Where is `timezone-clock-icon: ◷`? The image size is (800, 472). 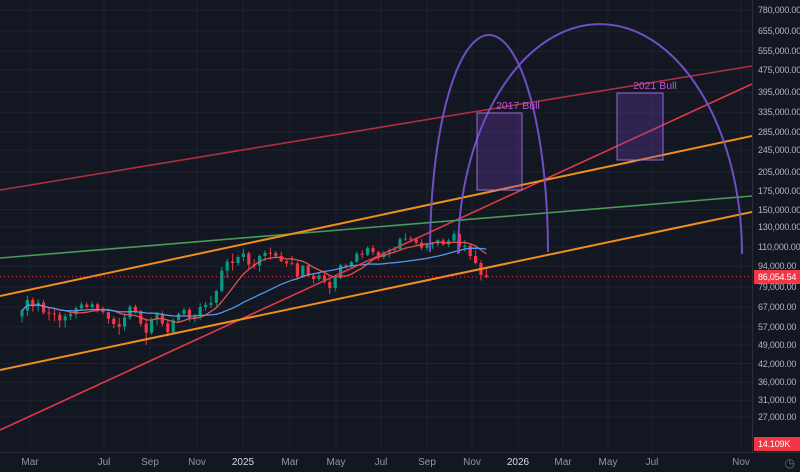 timezone-clock-icon: ◷ is located at coordinates (789, 463).